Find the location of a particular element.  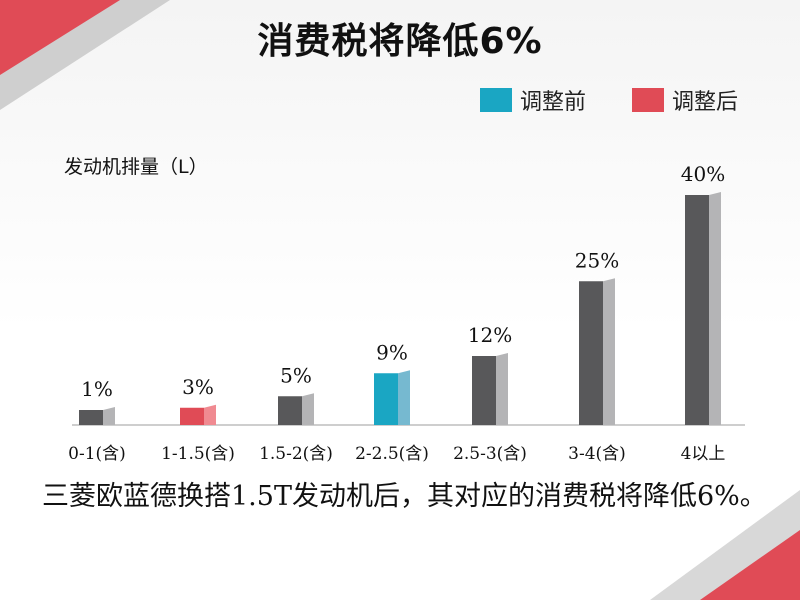

legend-item-before: 调整前 is located at coordinates (533, 100).